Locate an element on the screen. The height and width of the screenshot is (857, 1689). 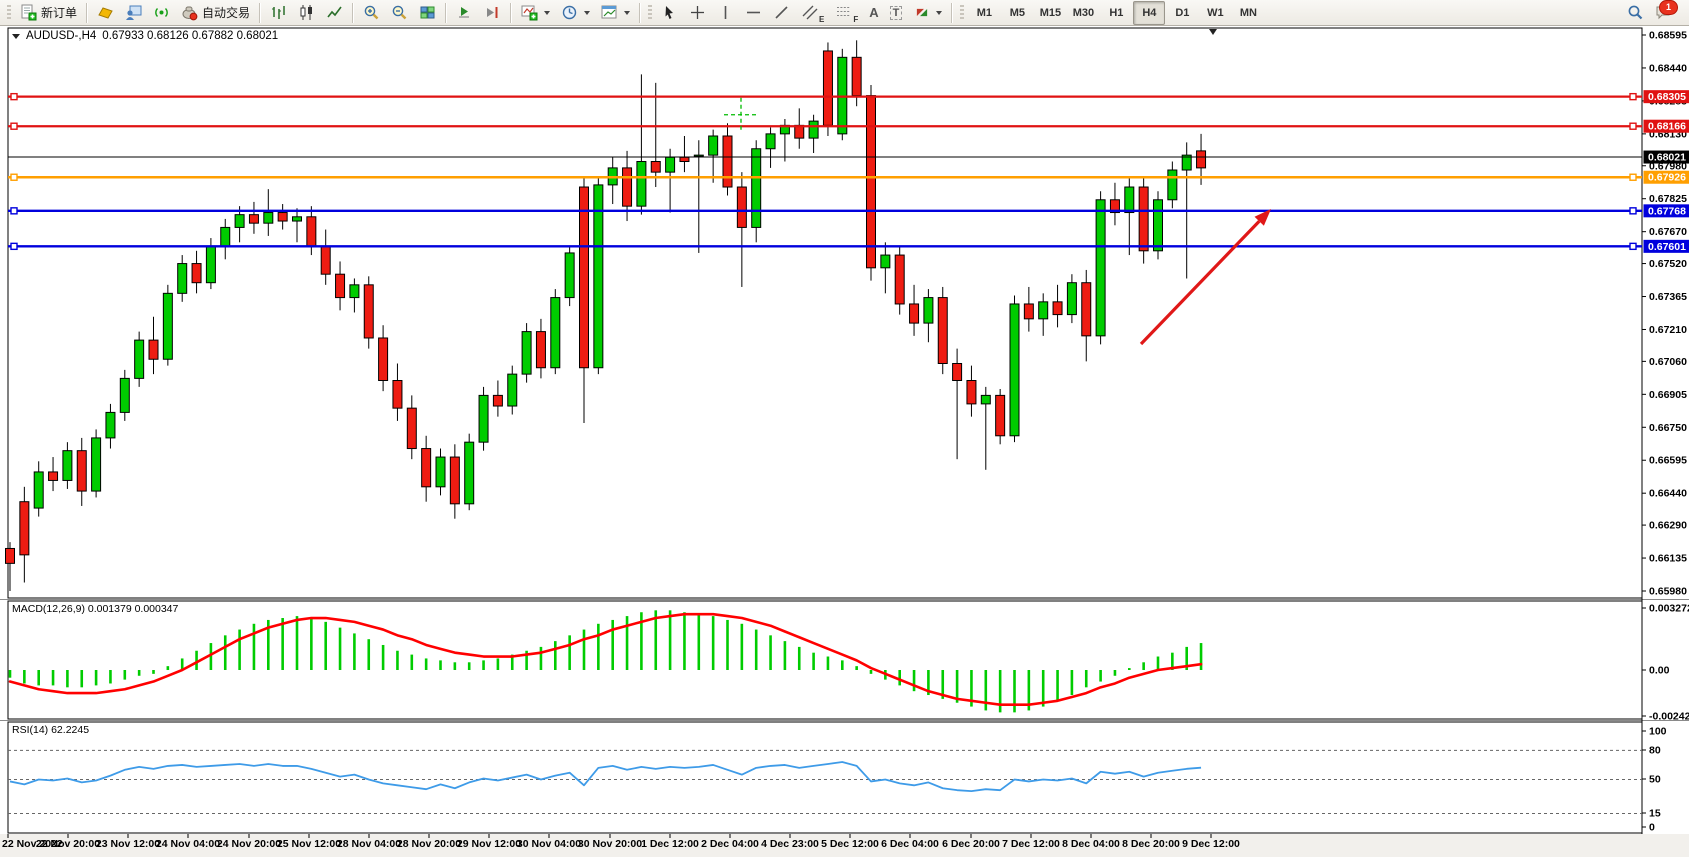
arrows-shapes-icon is located at coordinates (921, 12).